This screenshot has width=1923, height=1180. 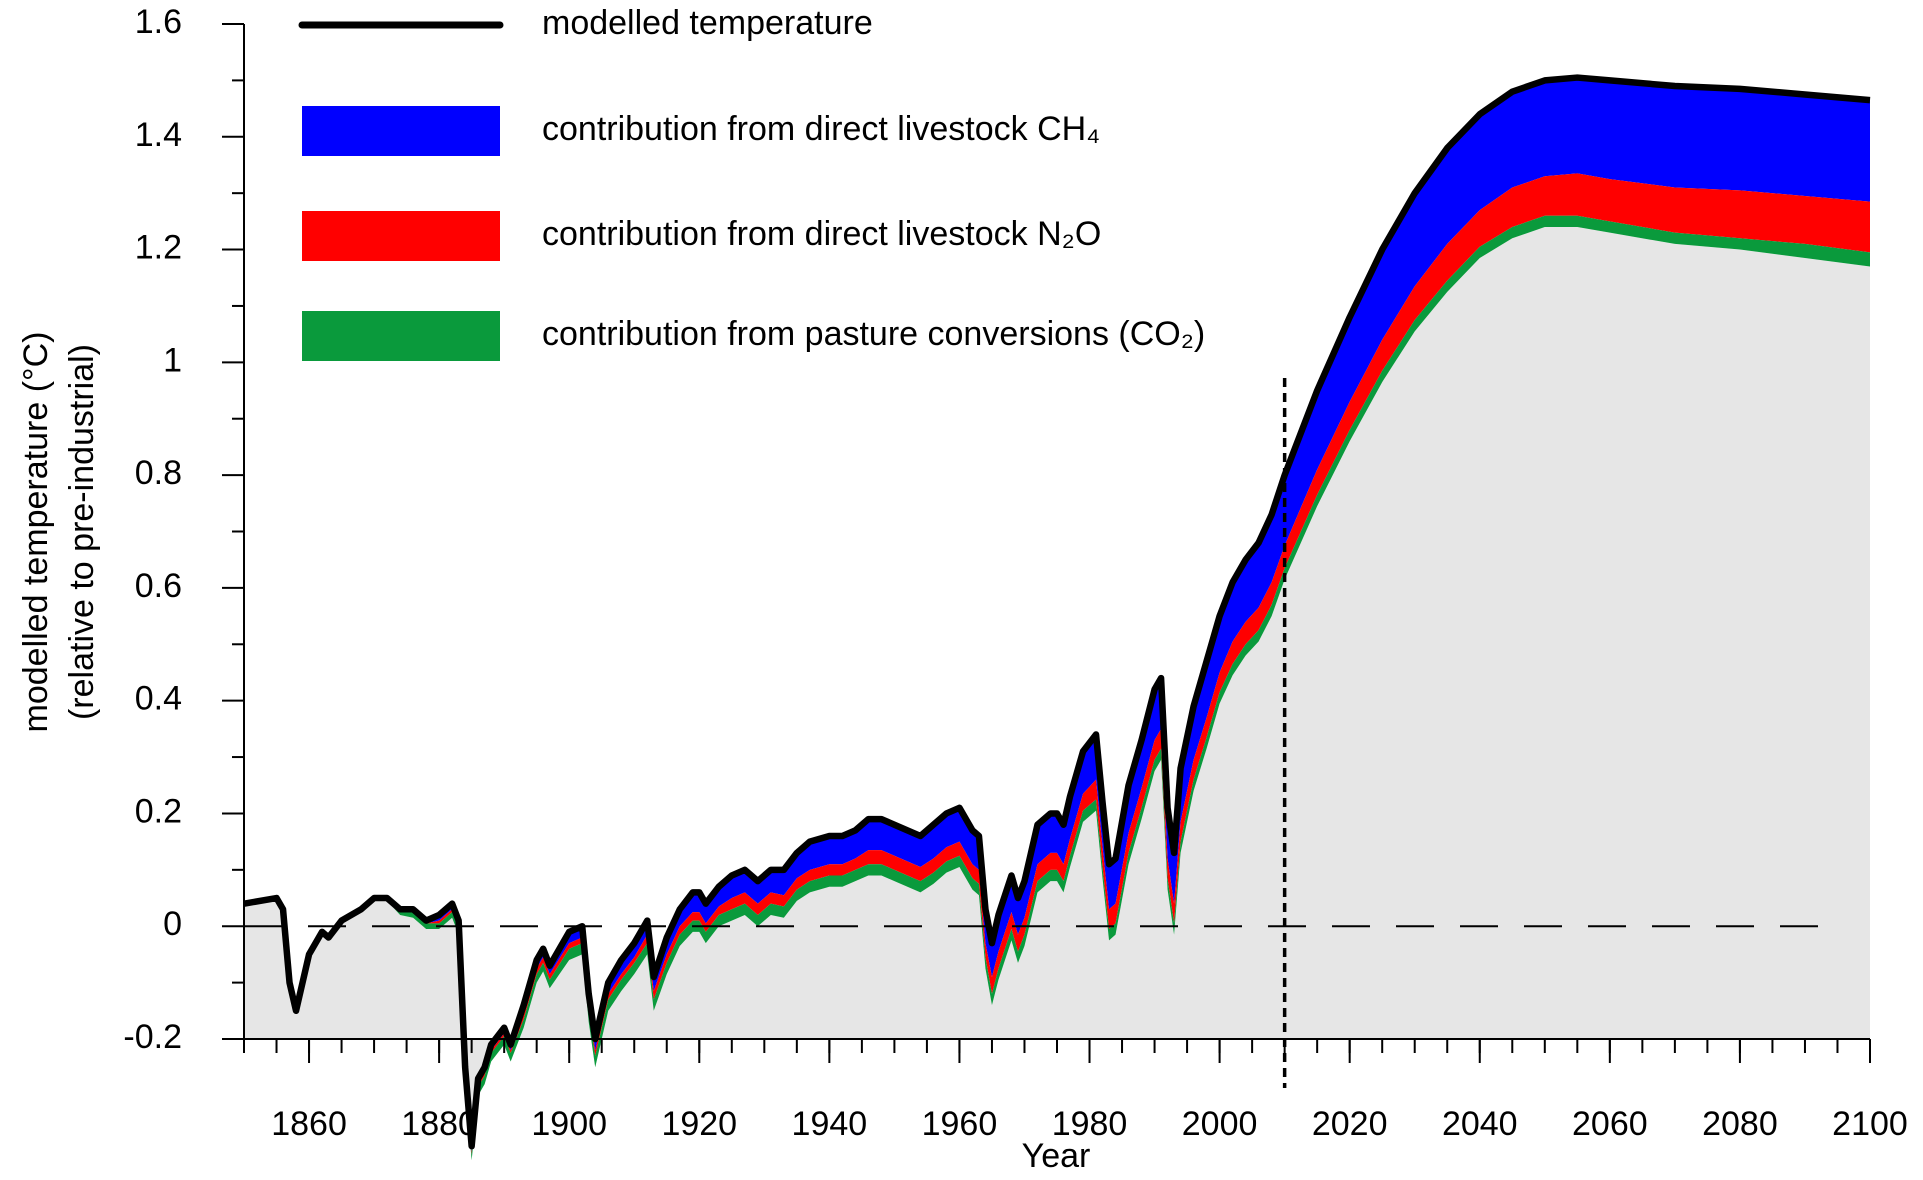 I want to click on x-tick-label: 2100, so click(x=1870, y=1124).